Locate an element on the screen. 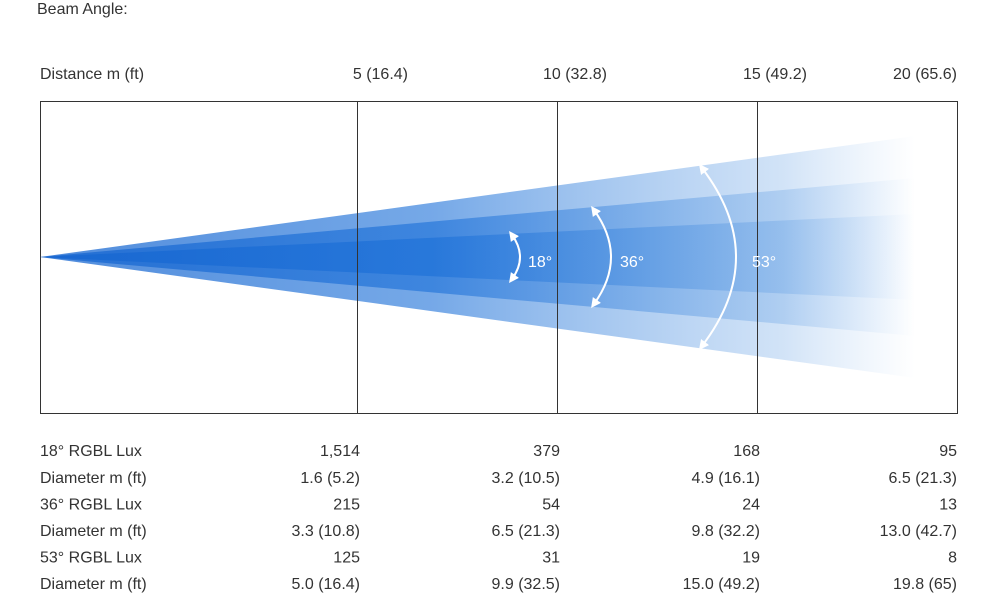 The image size is (1000, 597). cell: 4.9 (16.1) is located at coordinates (726, 478).